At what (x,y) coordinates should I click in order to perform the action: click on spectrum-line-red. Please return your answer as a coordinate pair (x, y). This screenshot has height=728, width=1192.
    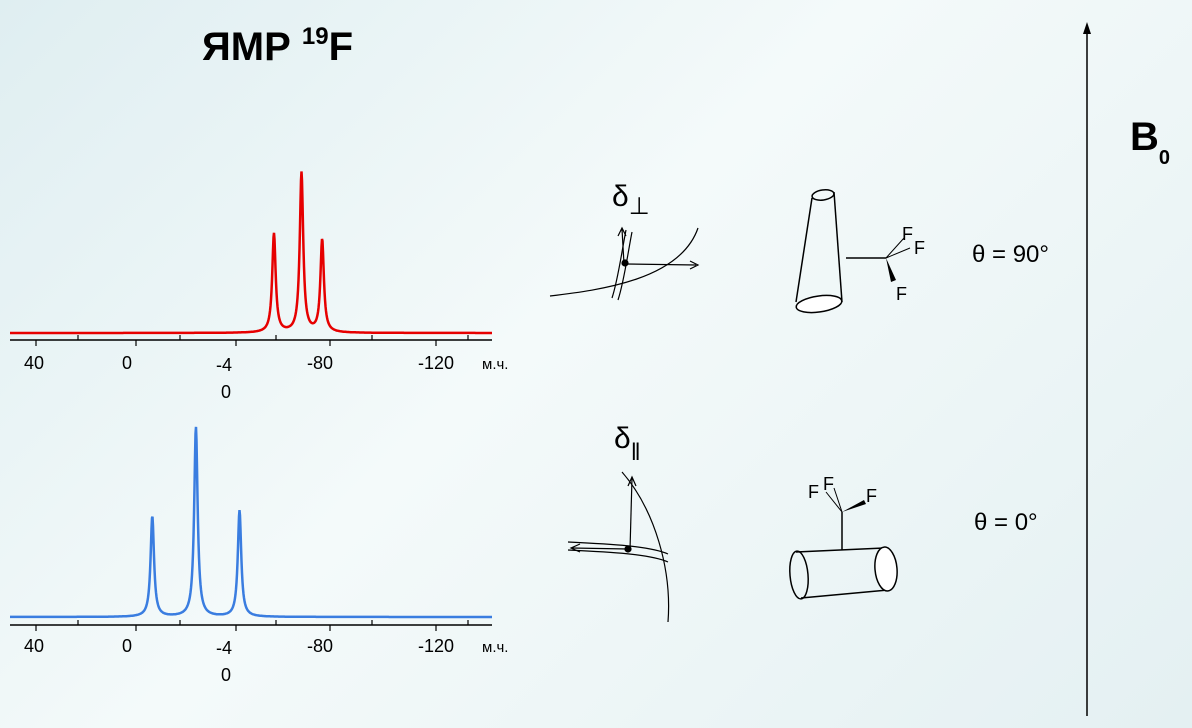
    Looking at the image, I should click on (251, 253).